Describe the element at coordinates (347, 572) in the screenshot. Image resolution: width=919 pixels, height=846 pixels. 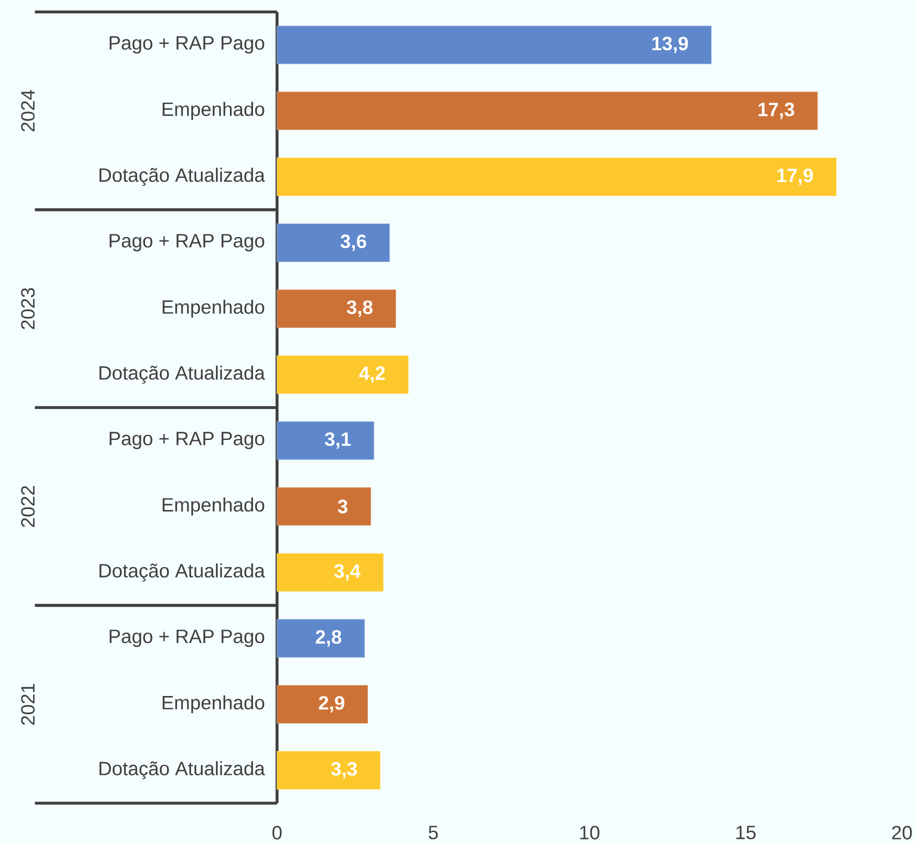
I see `data-label: 3,4` at that location.